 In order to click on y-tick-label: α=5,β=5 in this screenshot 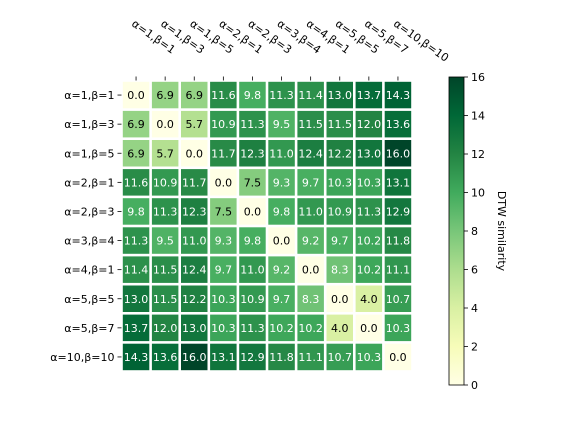, I will do `click(89, 299)`.